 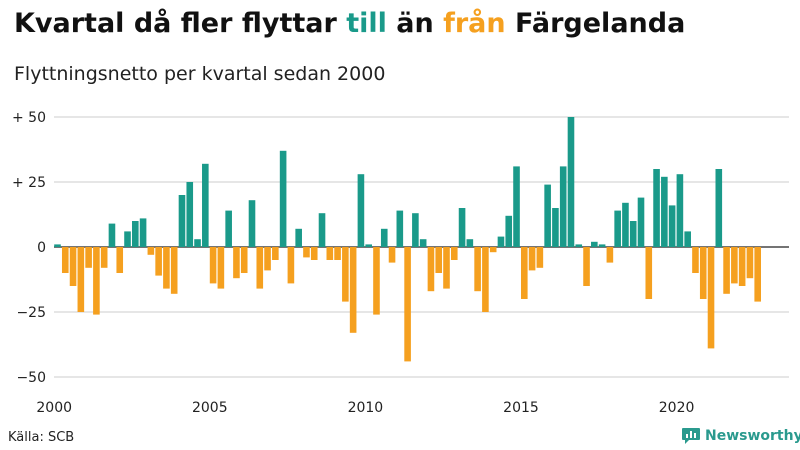 What do you see at coordinates (691, 436) in the screenshot?
I see `newsworthy-logo-icon` at bounding box center [691, 436].